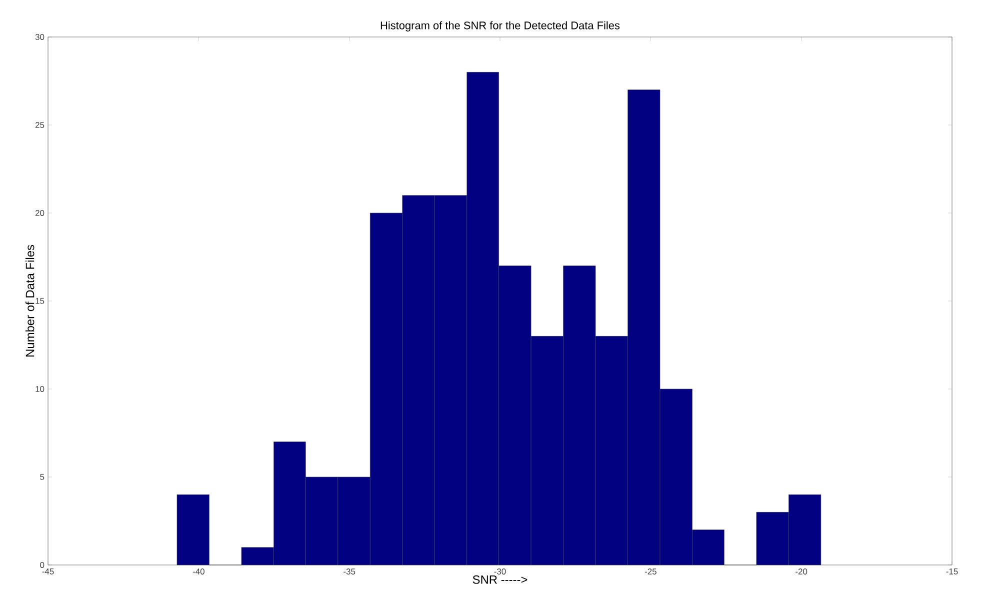 Image resolution: width=982 pixels, height=594 pixels. Describe the element at coordinates (42, 565) in the screenshot. I see `y-tick-label: 0` at that location.